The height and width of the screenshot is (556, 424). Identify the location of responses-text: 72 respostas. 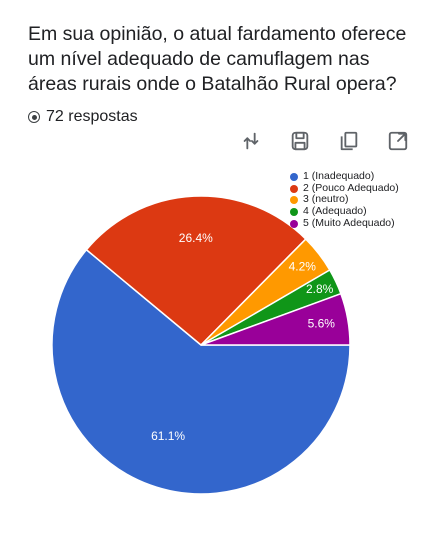
(92, 116).